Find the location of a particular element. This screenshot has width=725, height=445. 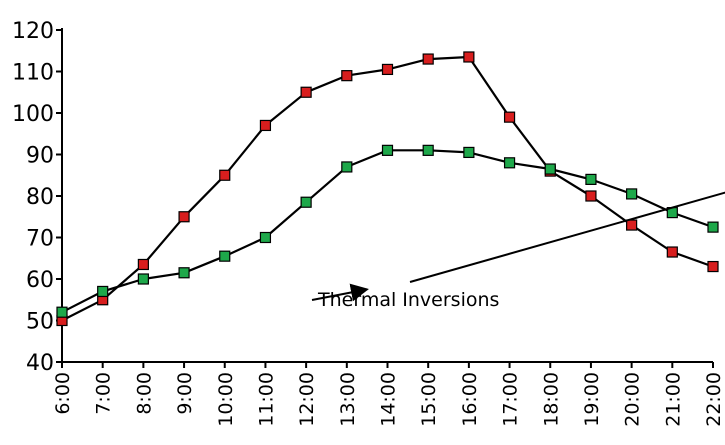

y-tick-label: 90 is located at coordinates (40, 156).